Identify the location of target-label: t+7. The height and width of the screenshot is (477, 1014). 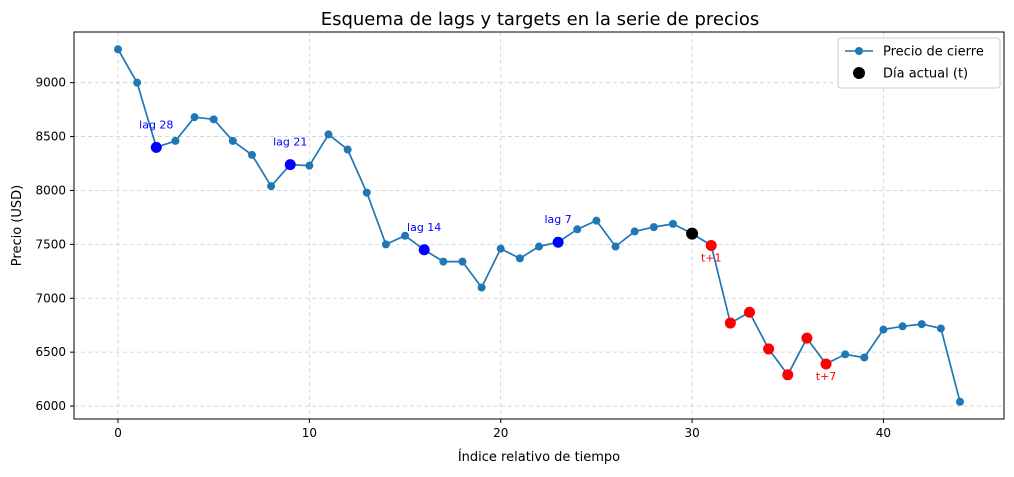
(826, 376).